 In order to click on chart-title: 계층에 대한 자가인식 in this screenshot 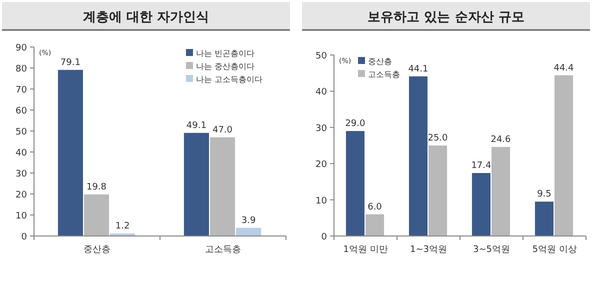, I will do `click(146, 17)`.